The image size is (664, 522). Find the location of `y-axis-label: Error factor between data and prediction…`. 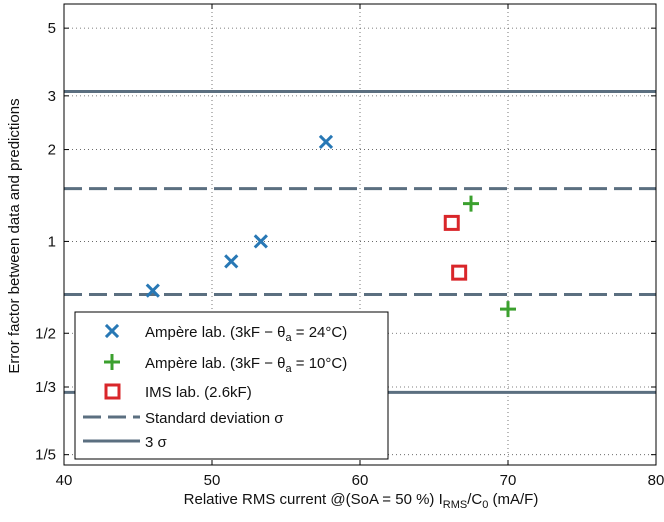

y-axis-label: Error factor between data and prediction… is located at coordinates (14, 235).